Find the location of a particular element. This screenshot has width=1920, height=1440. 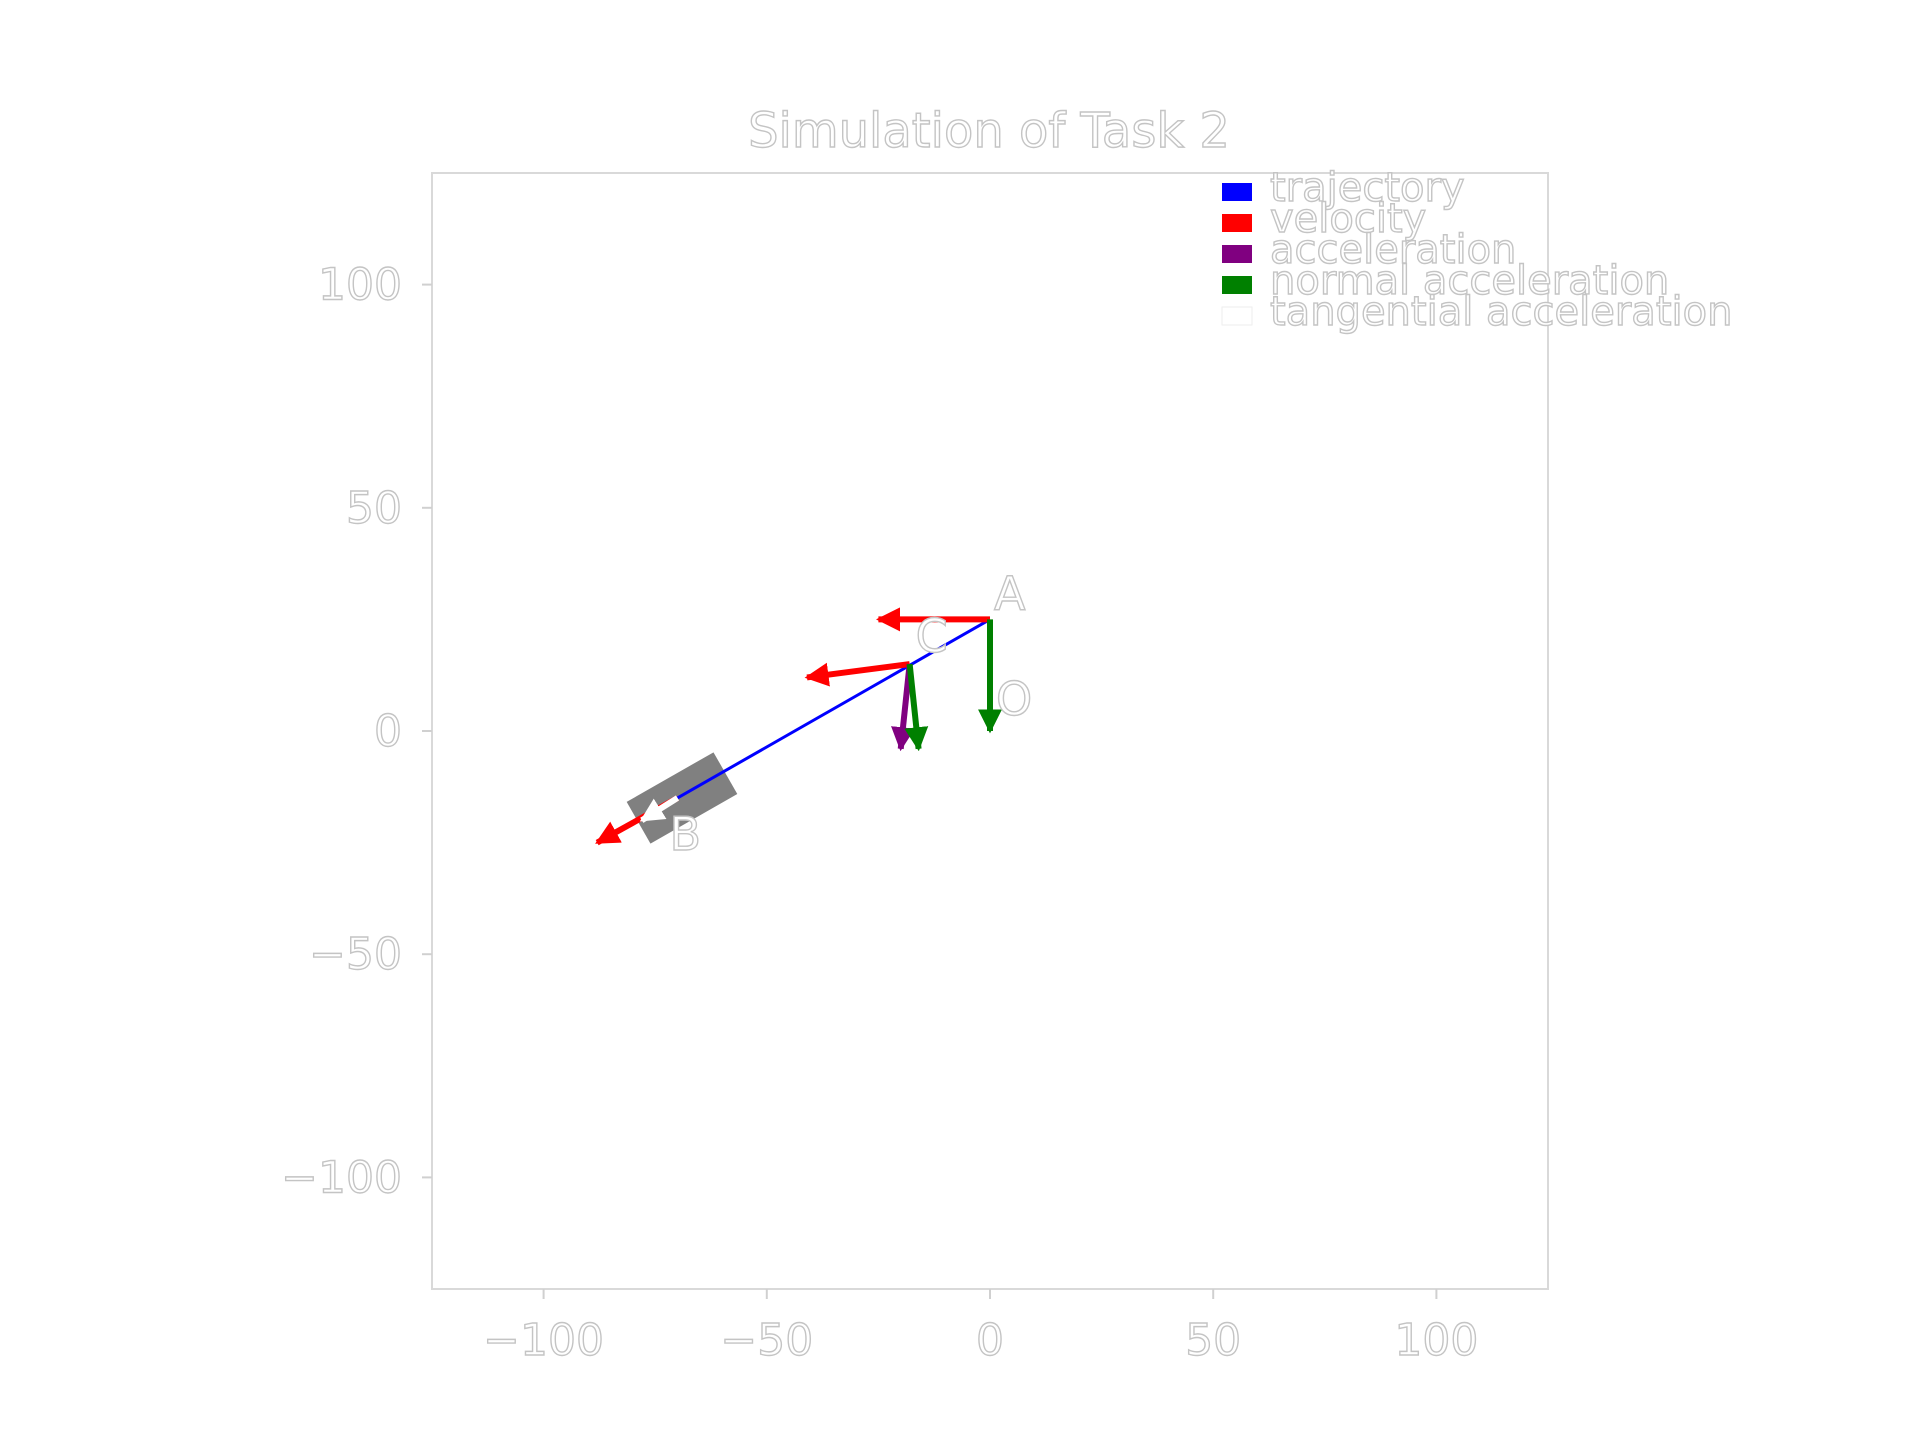

x-axis: −100 −50 0 50 100 is located at coordinates (980, 1328).